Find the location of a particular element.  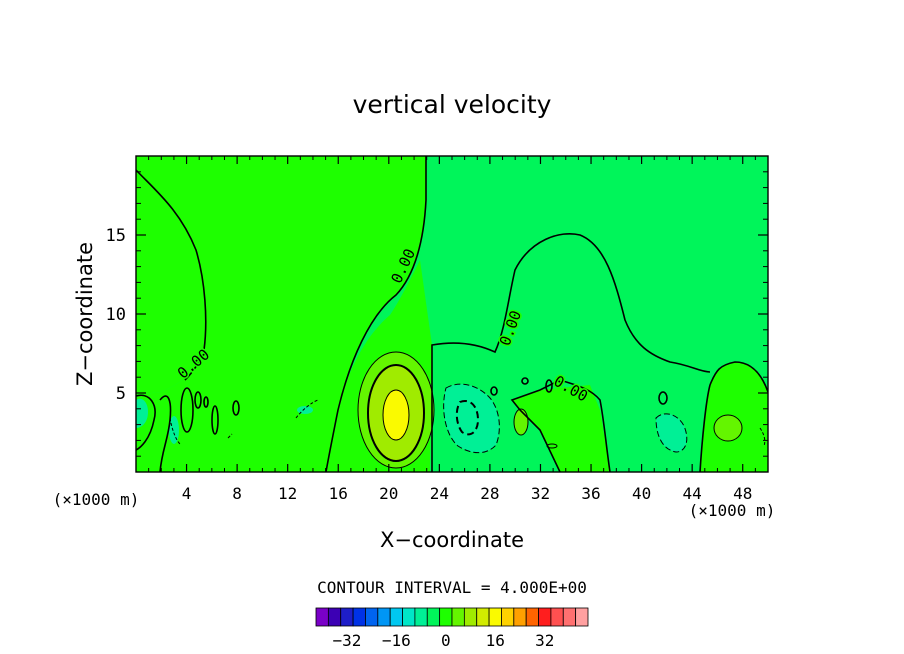

contour-updraft-inner is located at coordinates (396, 415).